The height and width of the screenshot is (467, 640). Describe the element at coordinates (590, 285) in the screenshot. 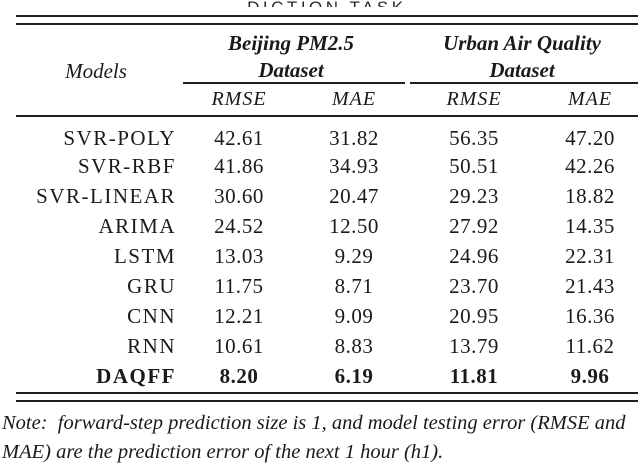

I see `cell-value: 21.43` at that location.